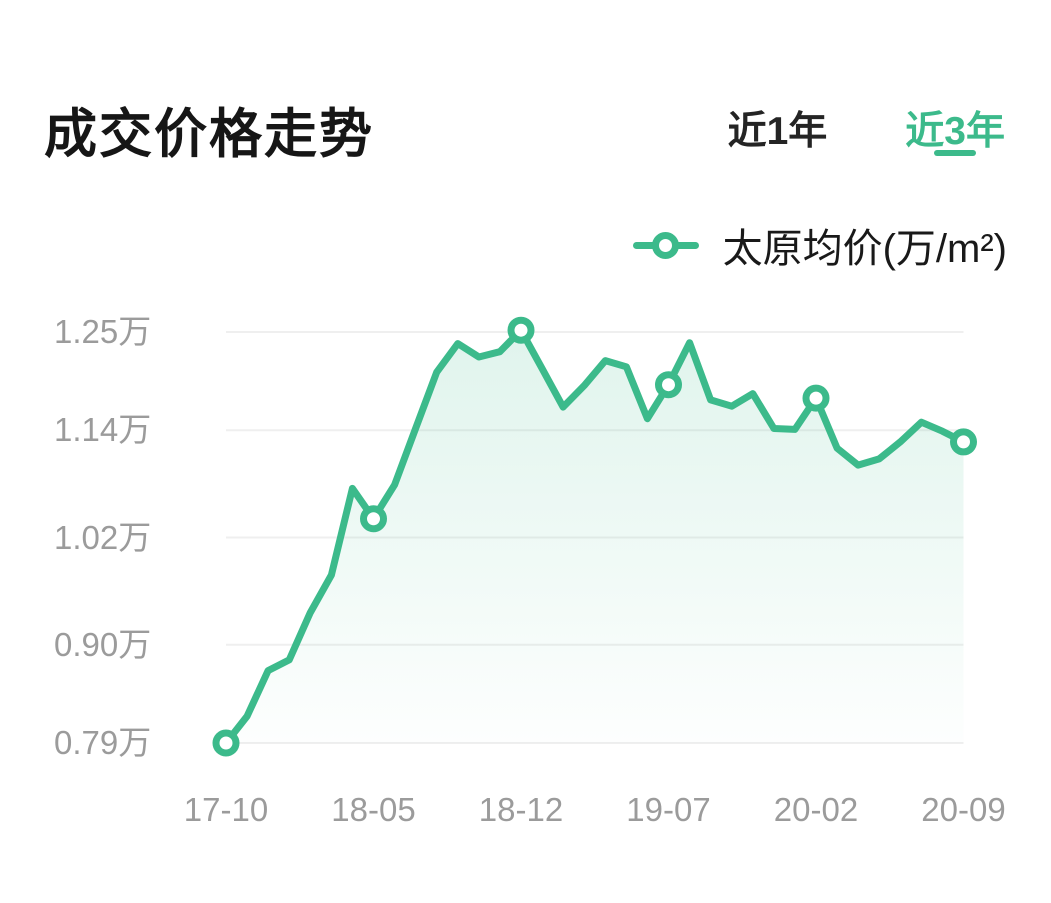 The image size is (1051, 903). Describe the element at coordinates (816, 809) in the screenshot. I see `x-axis-label: 20-02` at that location.